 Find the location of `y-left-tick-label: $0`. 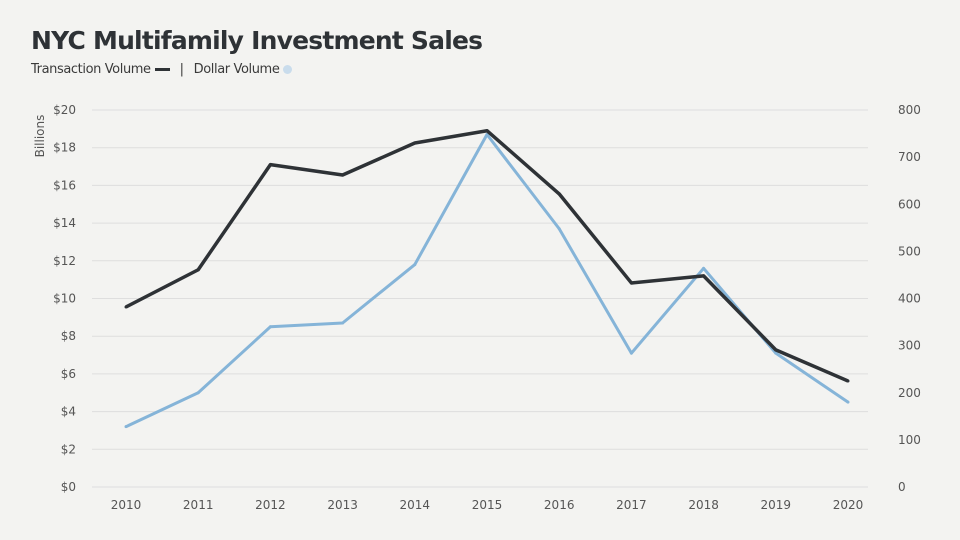

y-left-tick-label: $0 is located at coordinates (68, 487).